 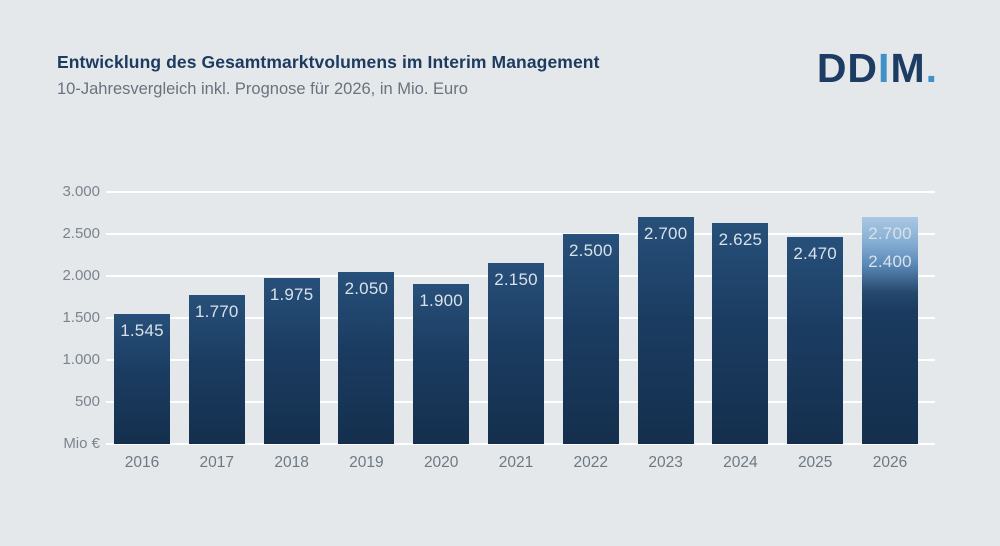 I want to click on ddim-logo-segment: I, so click(x=884, y=68).